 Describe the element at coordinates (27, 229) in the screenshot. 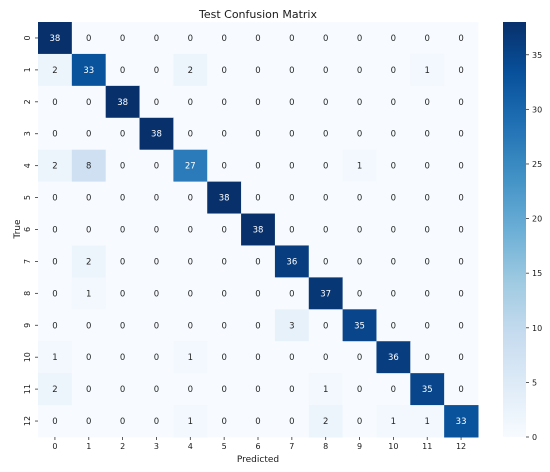

I see `y-tick-label: 6` at that location.